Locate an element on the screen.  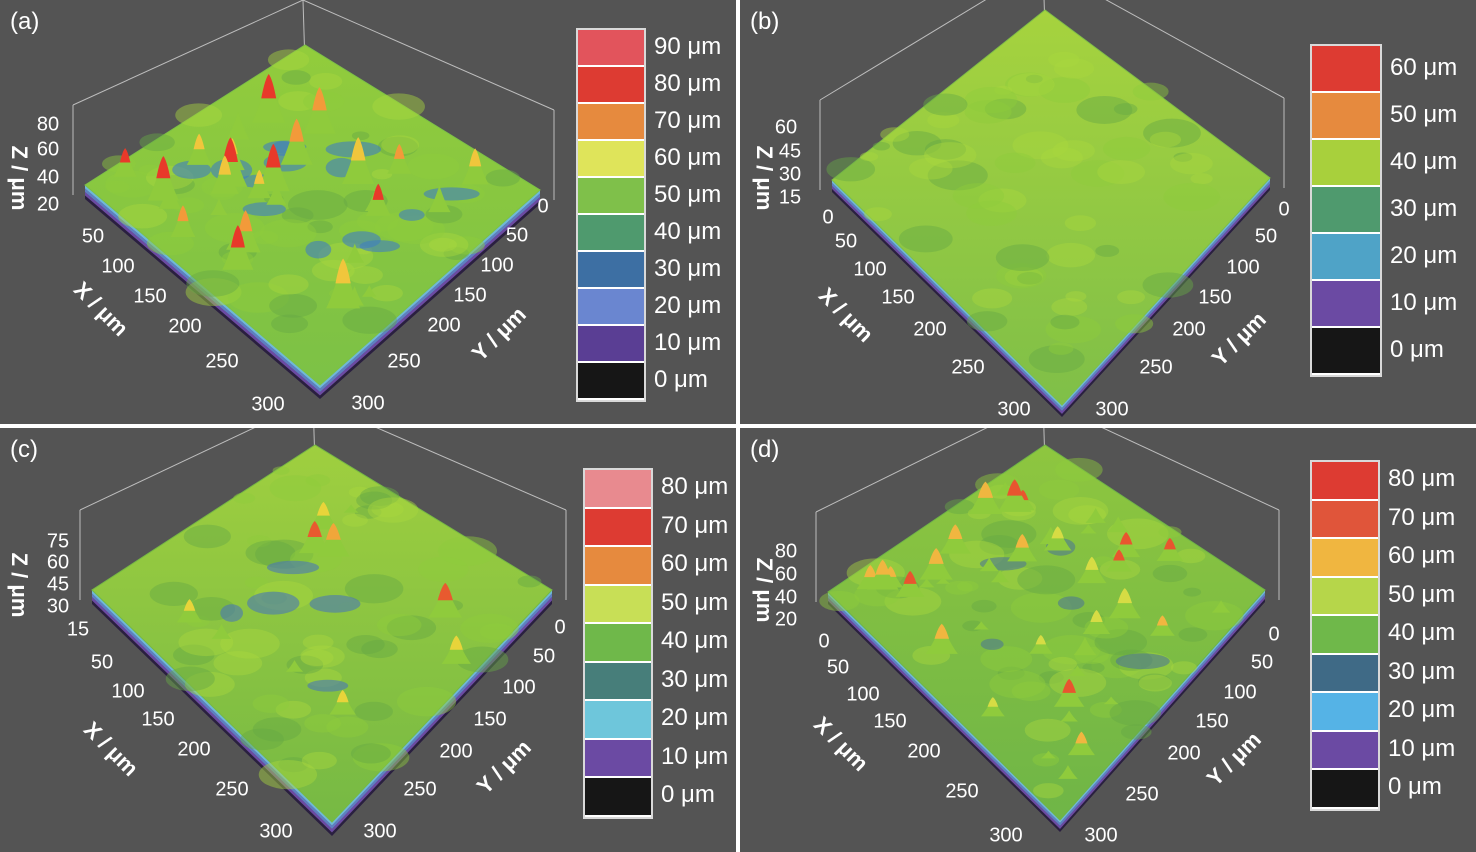
colorbar-label: 60 μm is located at coordinates (688, 157).